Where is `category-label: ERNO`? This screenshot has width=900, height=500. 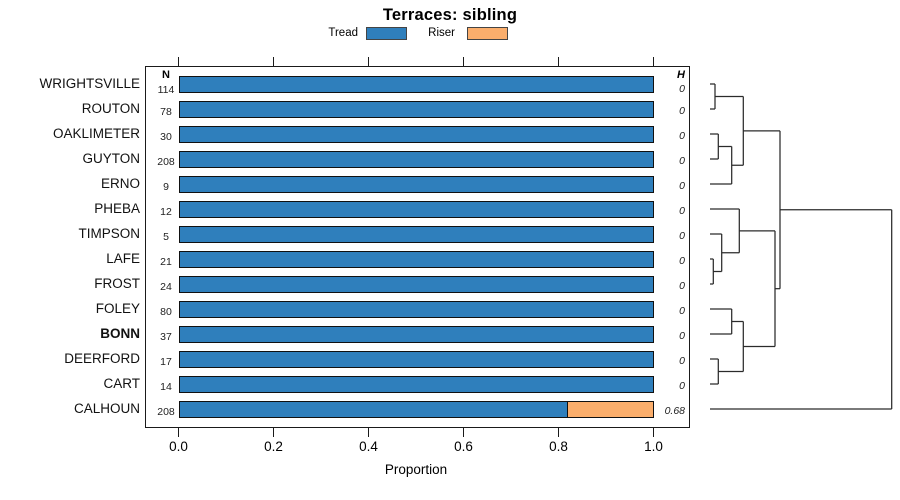 category-label: ERNO is located at coordinates (120, 183).